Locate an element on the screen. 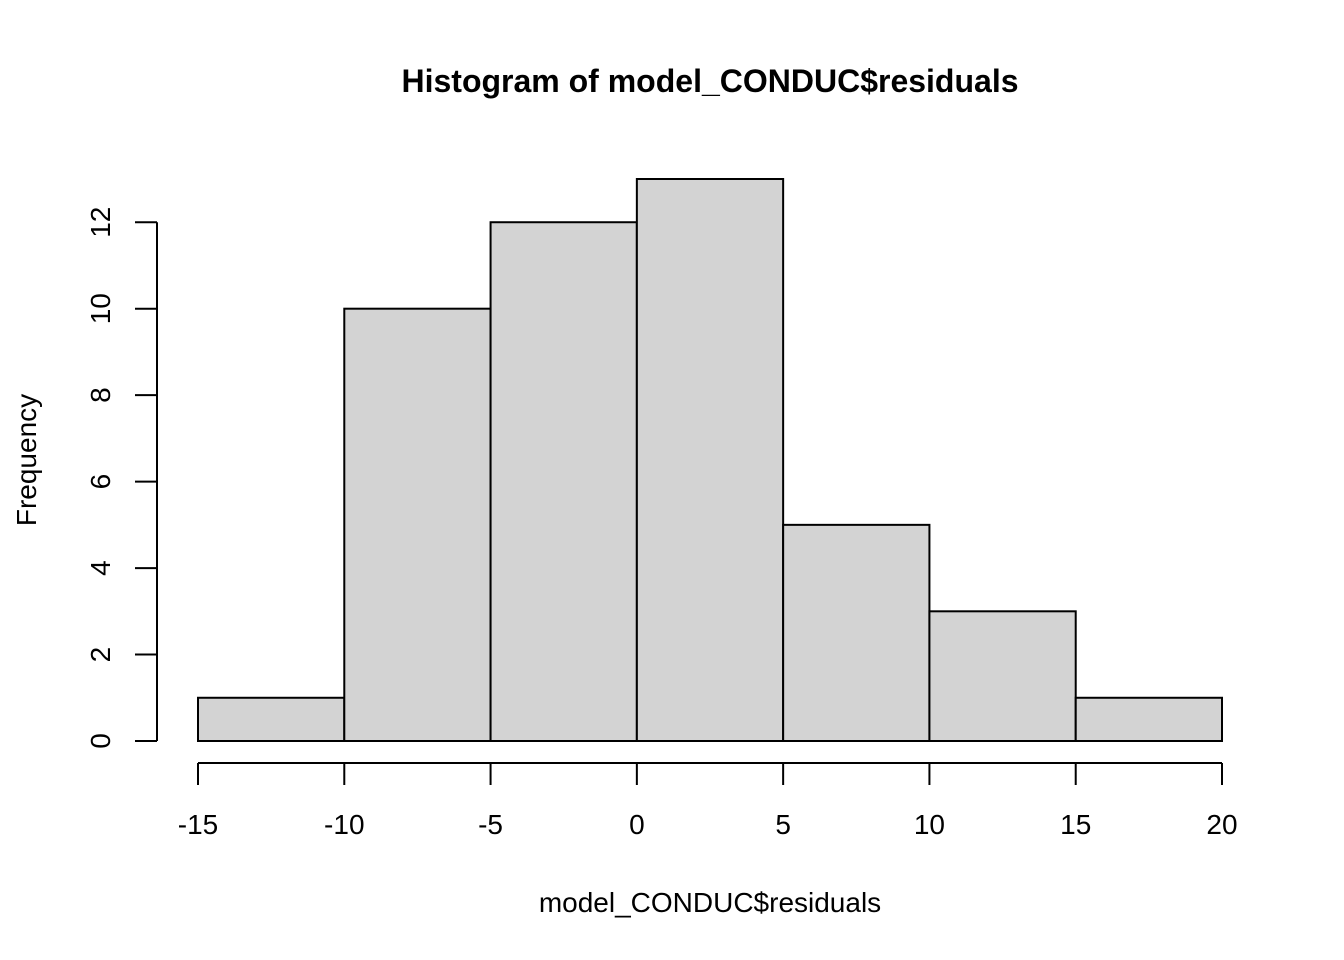 This screenshot has height=960, width=1344. y-tick-label: 0 is located at coordinates (100, 741).